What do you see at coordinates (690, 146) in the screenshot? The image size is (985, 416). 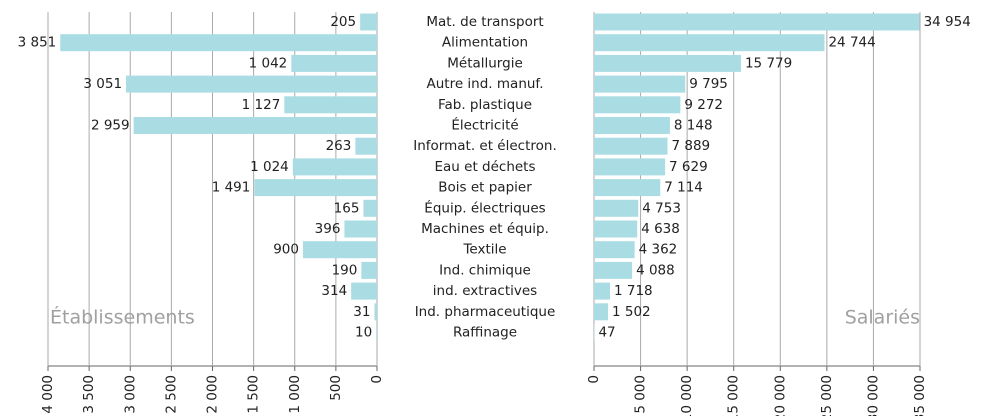 I see `data-label: 7 889` at bounding box center [690, 146].